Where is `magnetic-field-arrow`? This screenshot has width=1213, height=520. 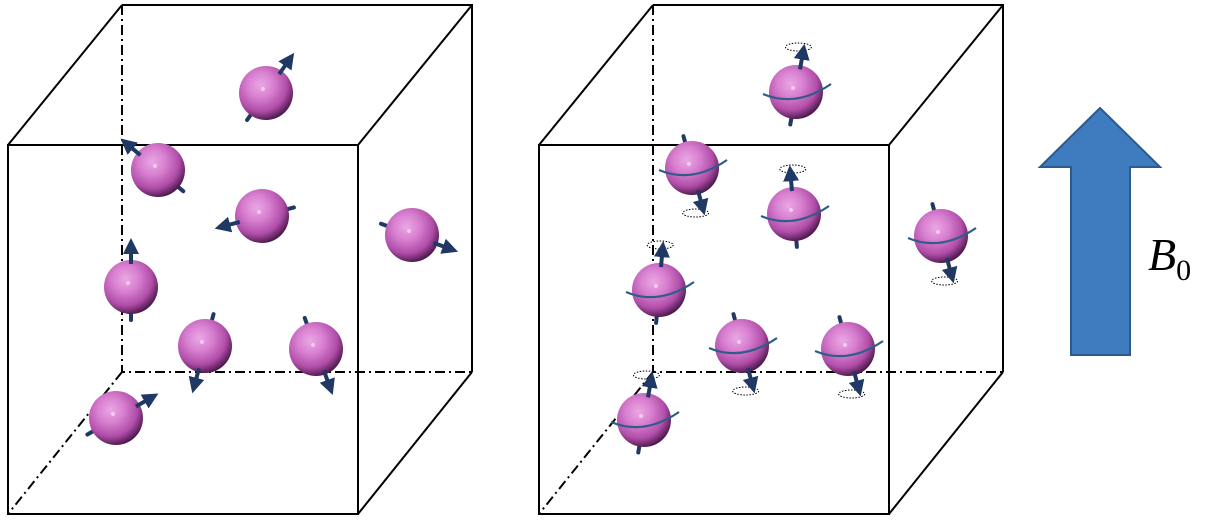 magnetic-field-arrow is located at coordinates (1100, 231).